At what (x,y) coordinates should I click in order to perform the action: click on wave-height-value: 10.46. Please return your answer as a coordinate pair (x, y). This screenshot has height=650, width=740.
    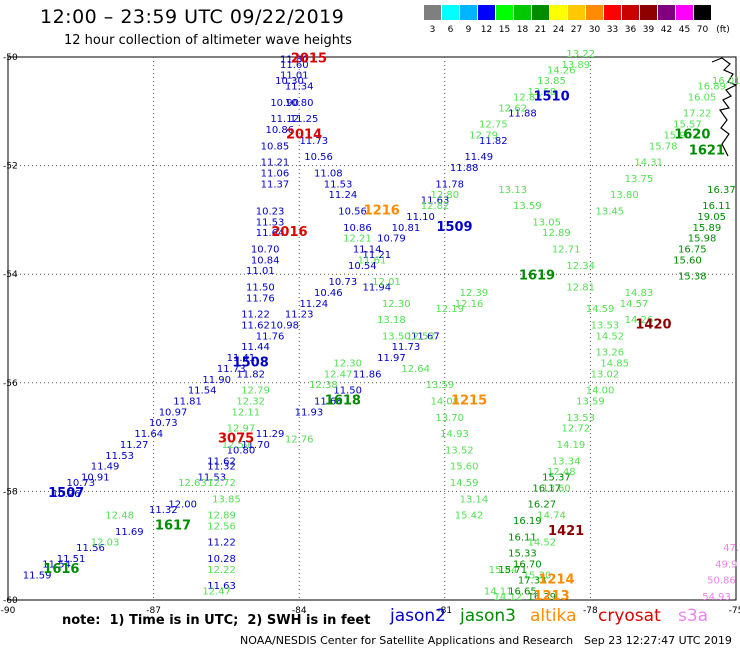
    Looking at the image, I should click on (328, 293).